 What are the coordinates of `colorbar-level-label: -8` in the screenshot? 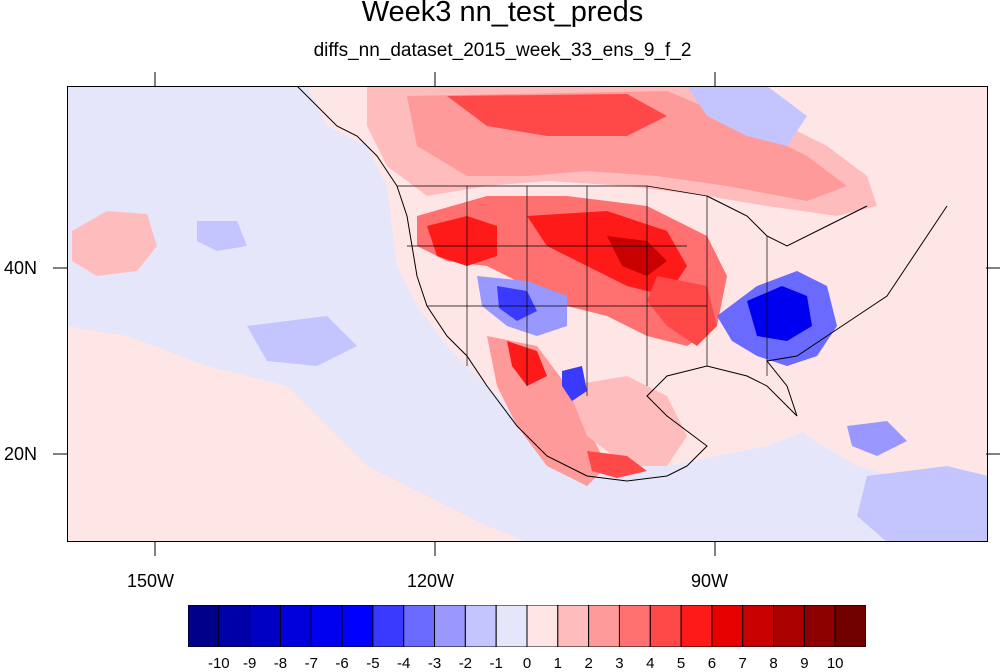 It's located at (280, 663).